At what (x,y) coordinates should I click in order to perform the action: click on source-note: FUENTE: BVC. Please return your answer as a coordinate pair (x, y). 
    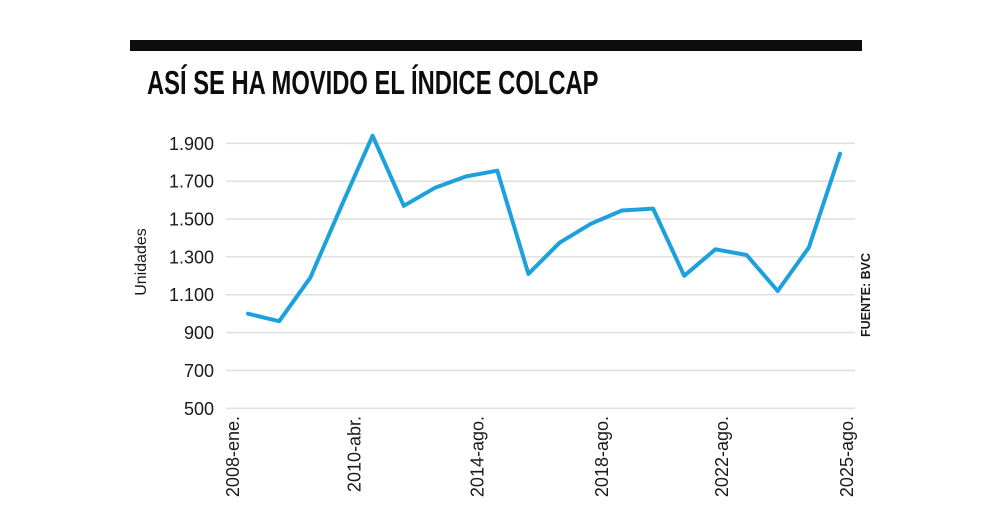
    Looking at the image, I should click on (866, 295).